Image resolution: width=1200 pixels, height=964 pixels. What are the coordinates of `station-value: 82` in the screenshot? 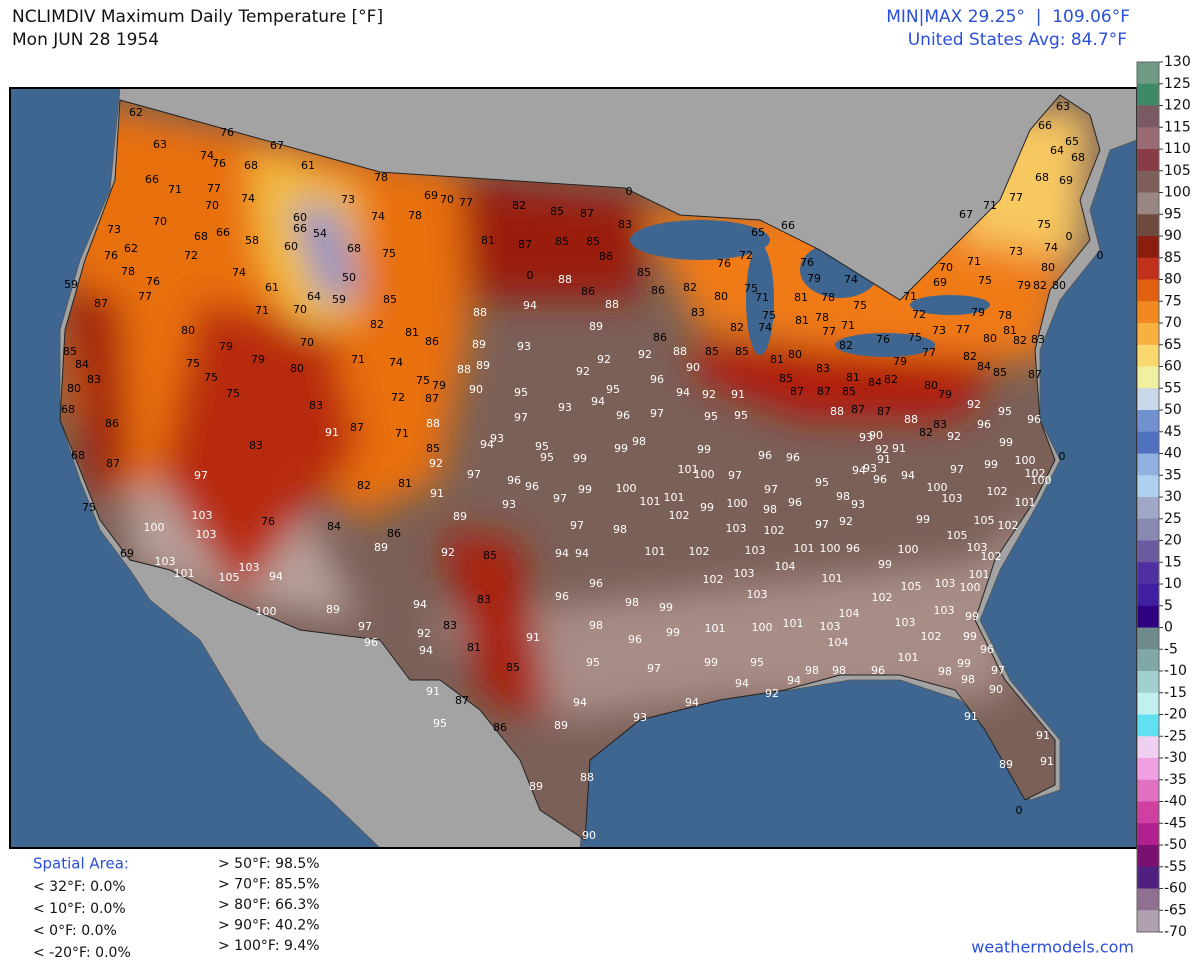 It's located at (737, 327).